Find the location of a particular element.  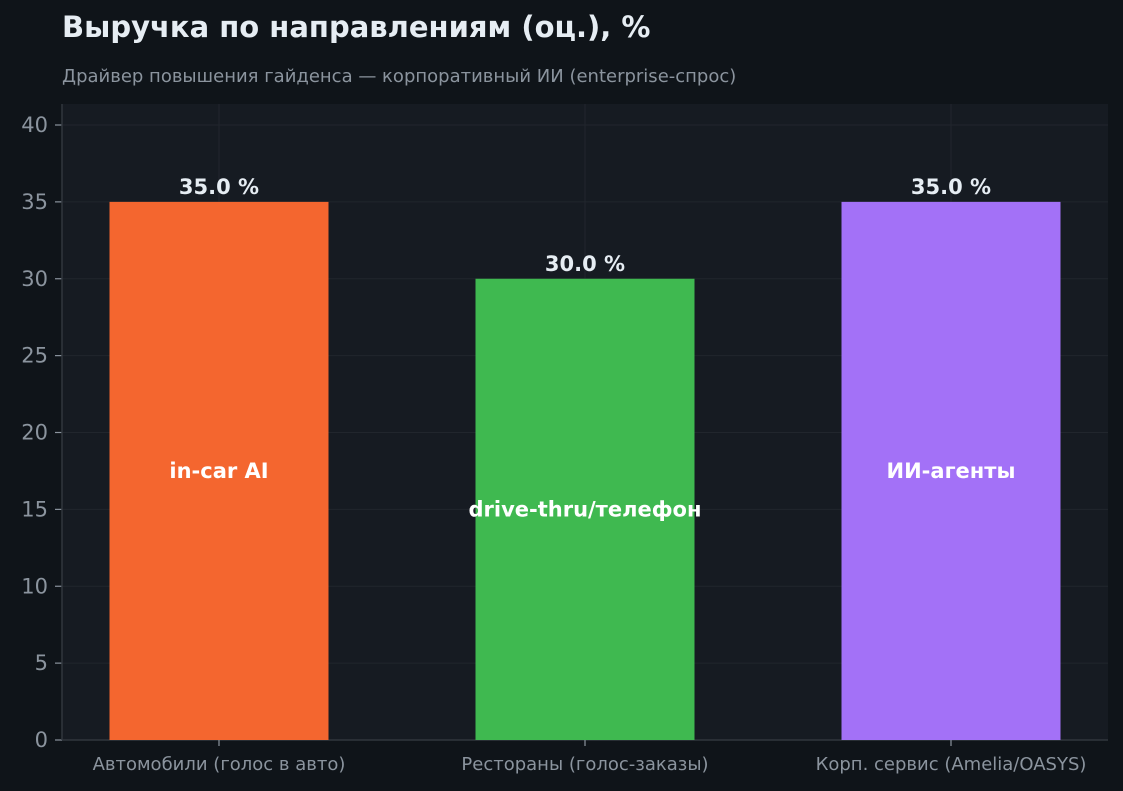

y-tick-label: 10 is located at coordinates (34, 586).